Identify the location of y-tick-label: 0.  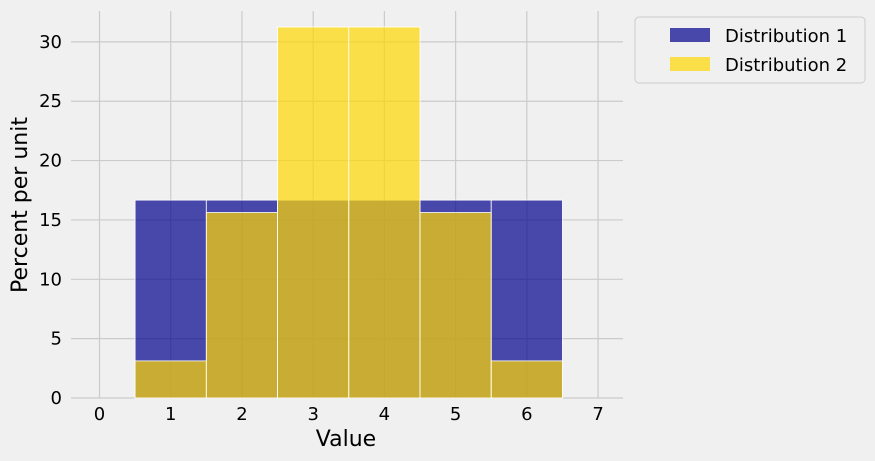
(56, 398).